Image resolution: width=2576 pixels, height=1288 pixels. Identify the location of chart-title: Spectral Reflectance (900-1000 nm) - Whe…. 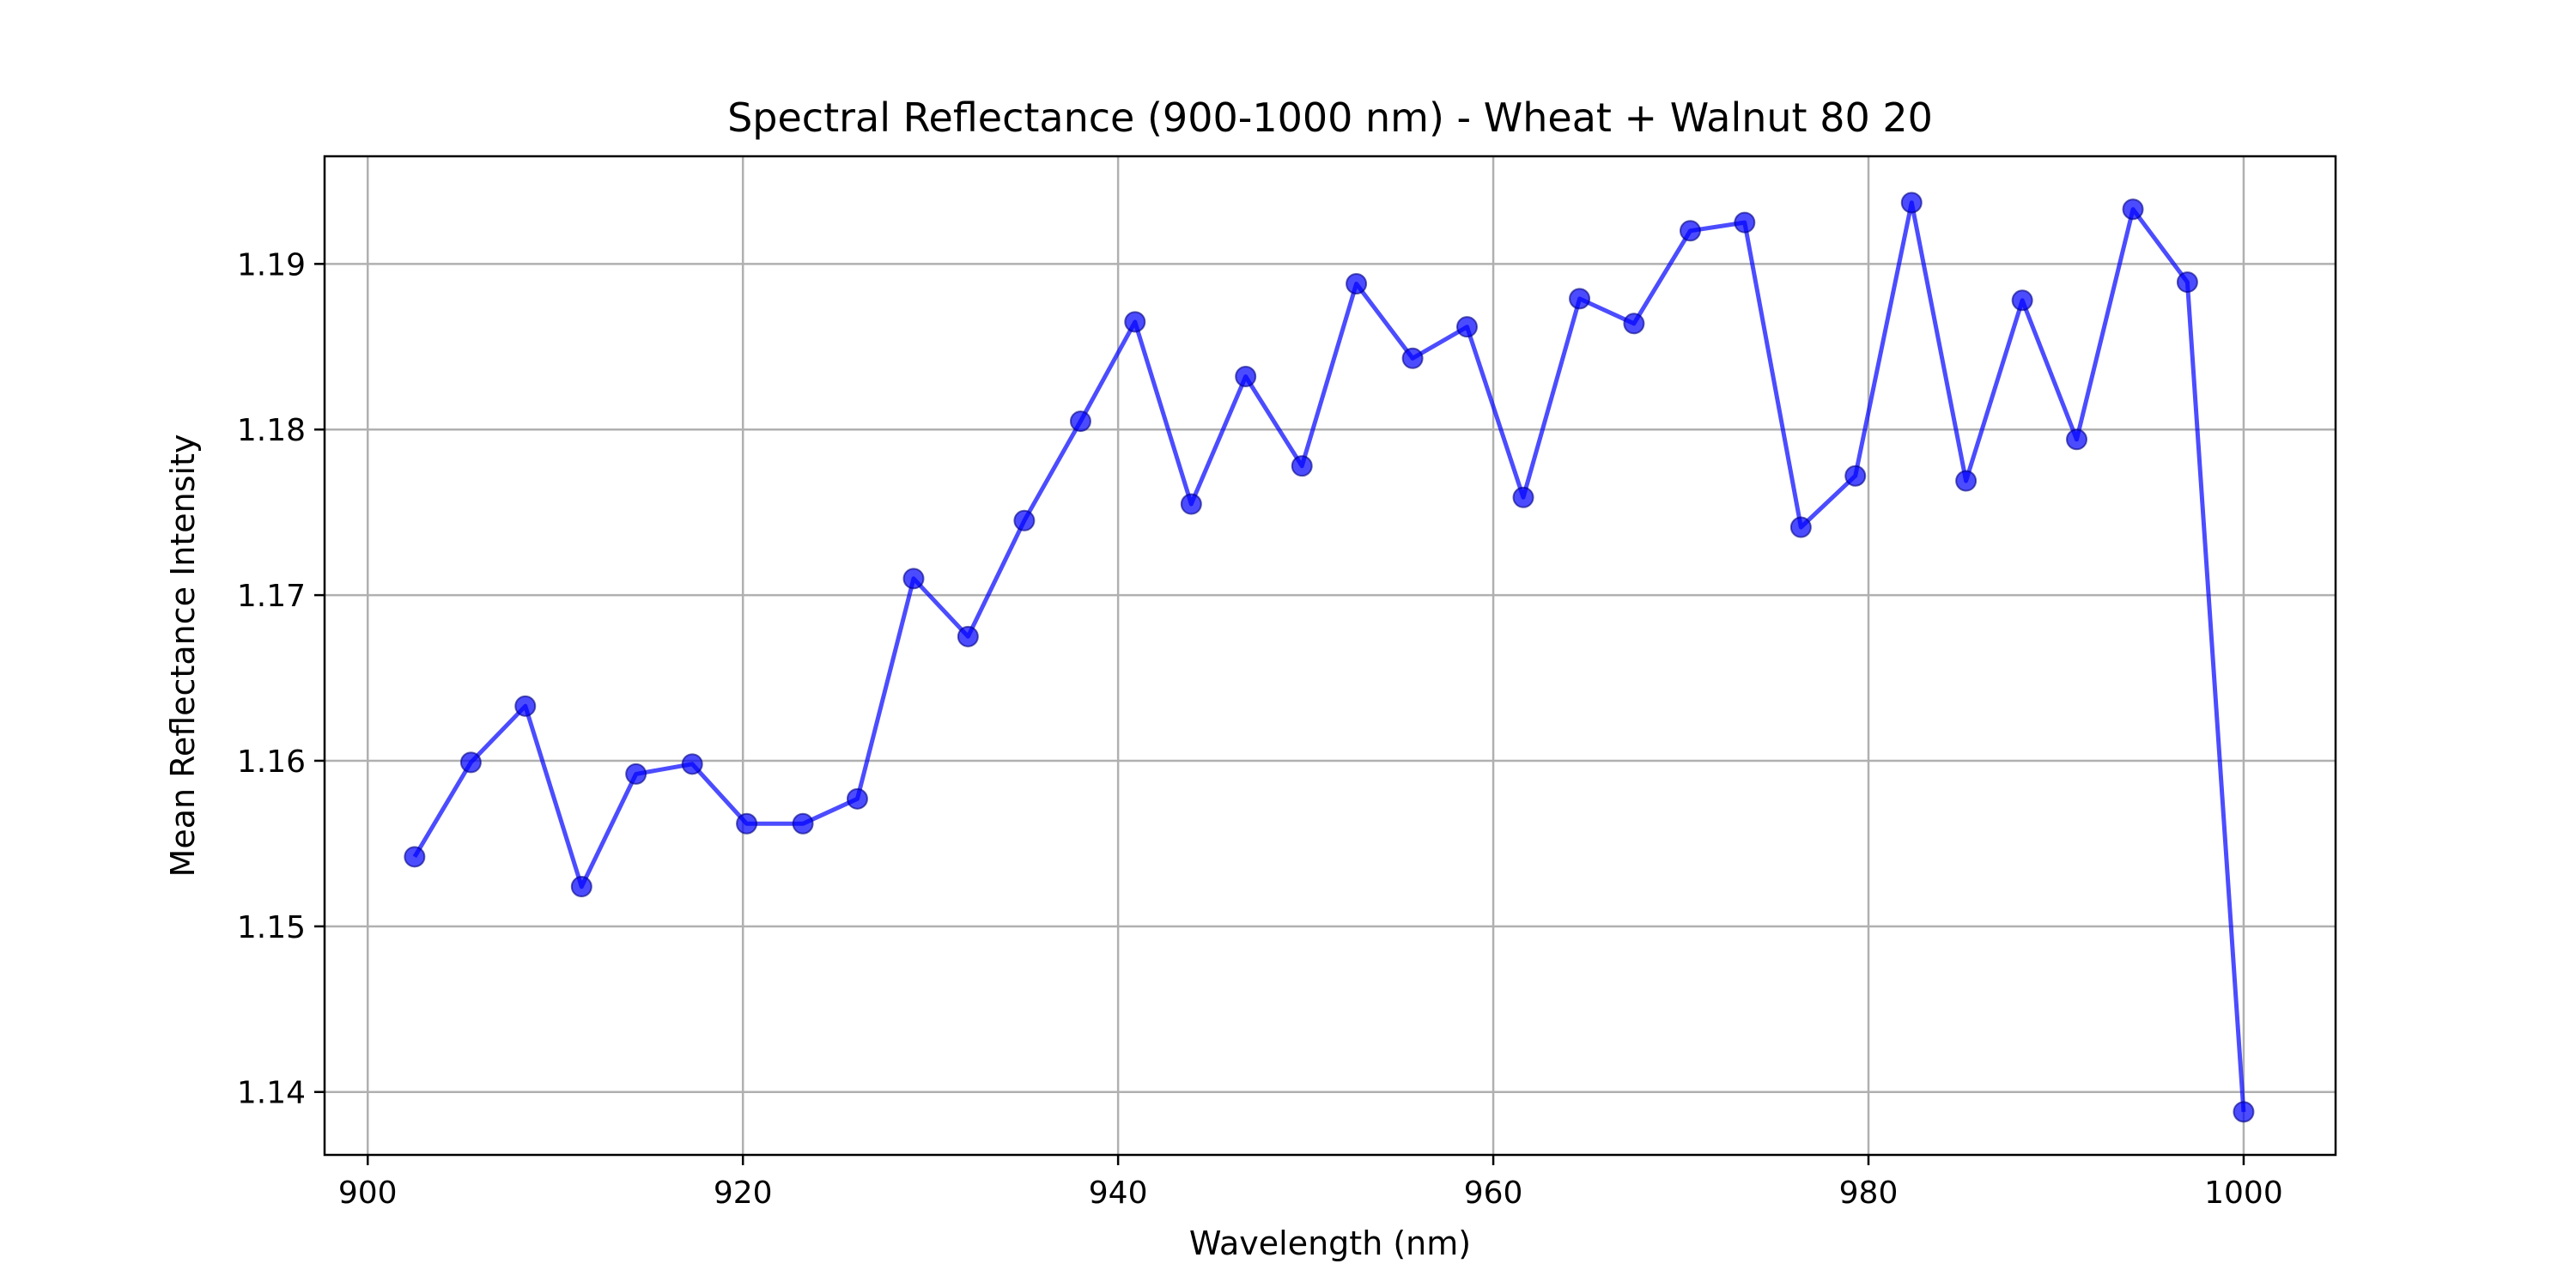
(1330, 117).